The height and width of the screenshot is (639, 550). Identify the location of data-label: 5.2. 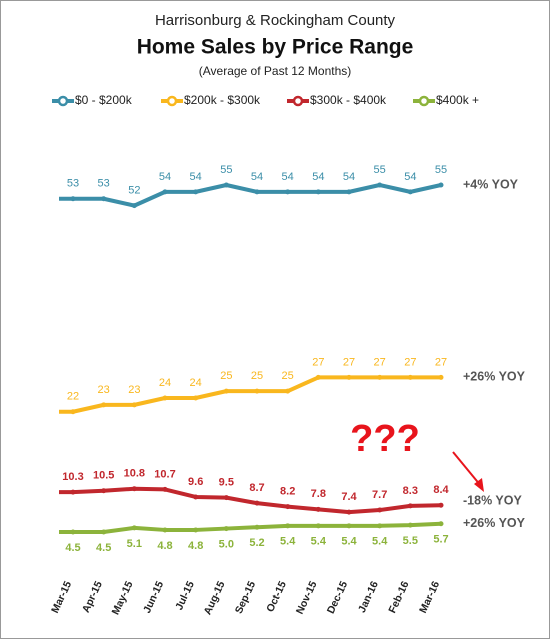
(256, 543).